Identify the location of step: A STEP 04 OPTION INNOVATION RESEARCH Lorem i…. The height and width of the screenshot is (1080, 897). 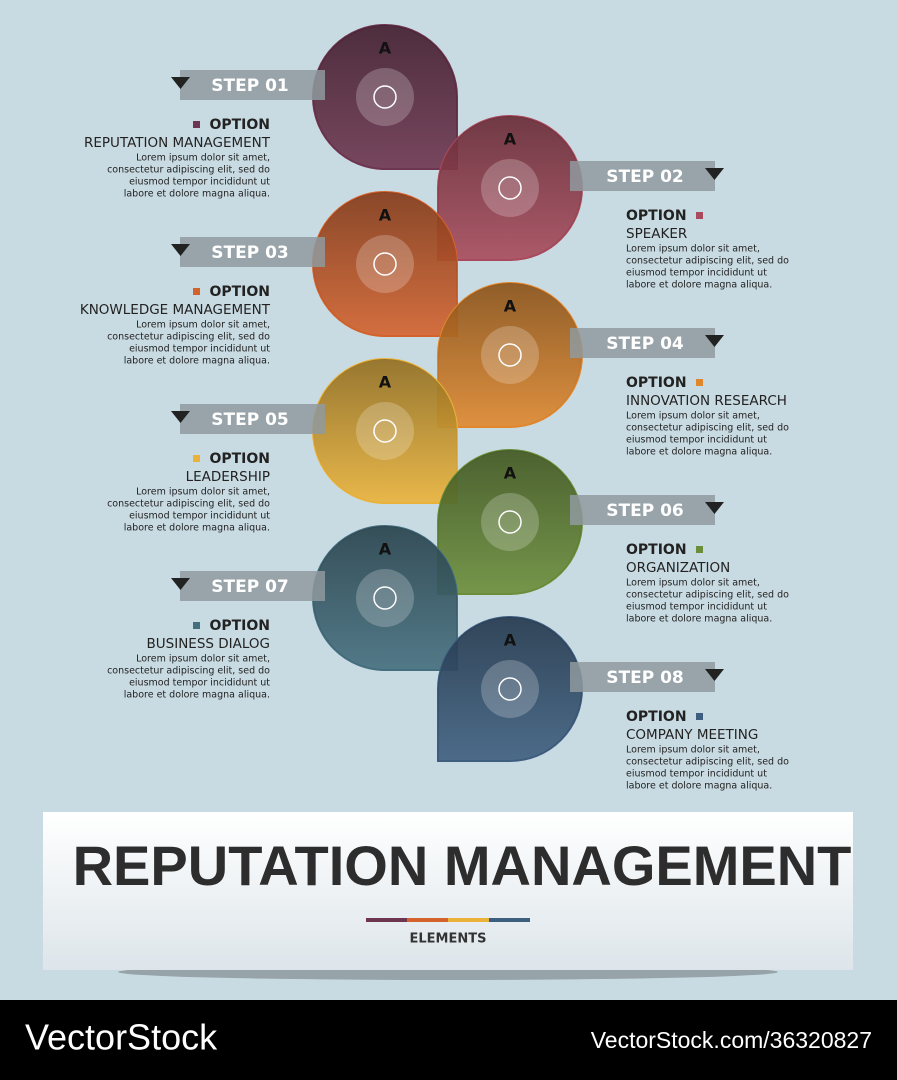
(613, 370).